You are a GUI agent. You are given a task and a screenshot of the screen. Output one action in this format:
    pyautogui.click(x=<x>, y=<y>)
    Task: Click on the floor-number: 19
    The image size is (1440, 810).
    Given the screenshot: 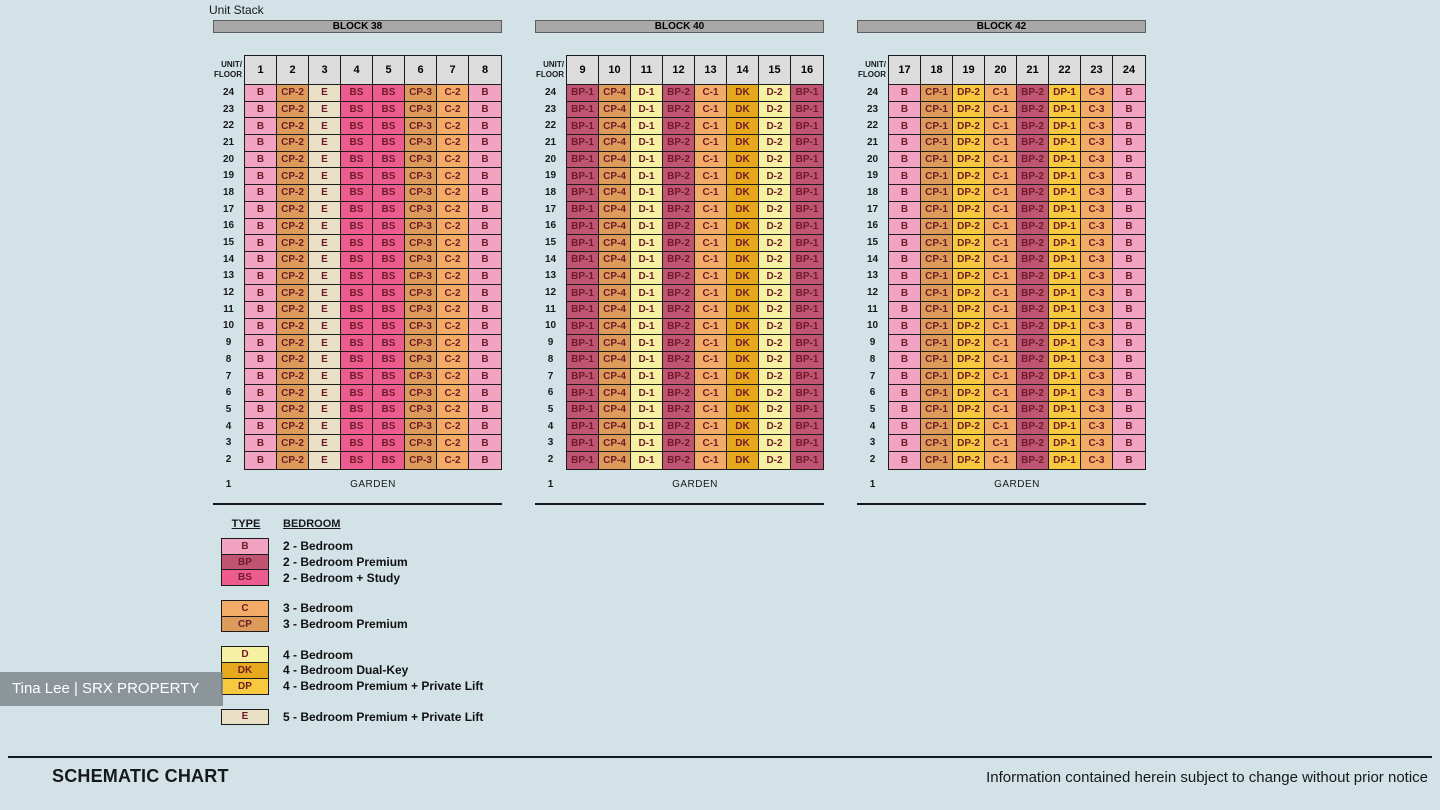 What is the action you would take?
    pyautogui.click(x=228, y=176)
    